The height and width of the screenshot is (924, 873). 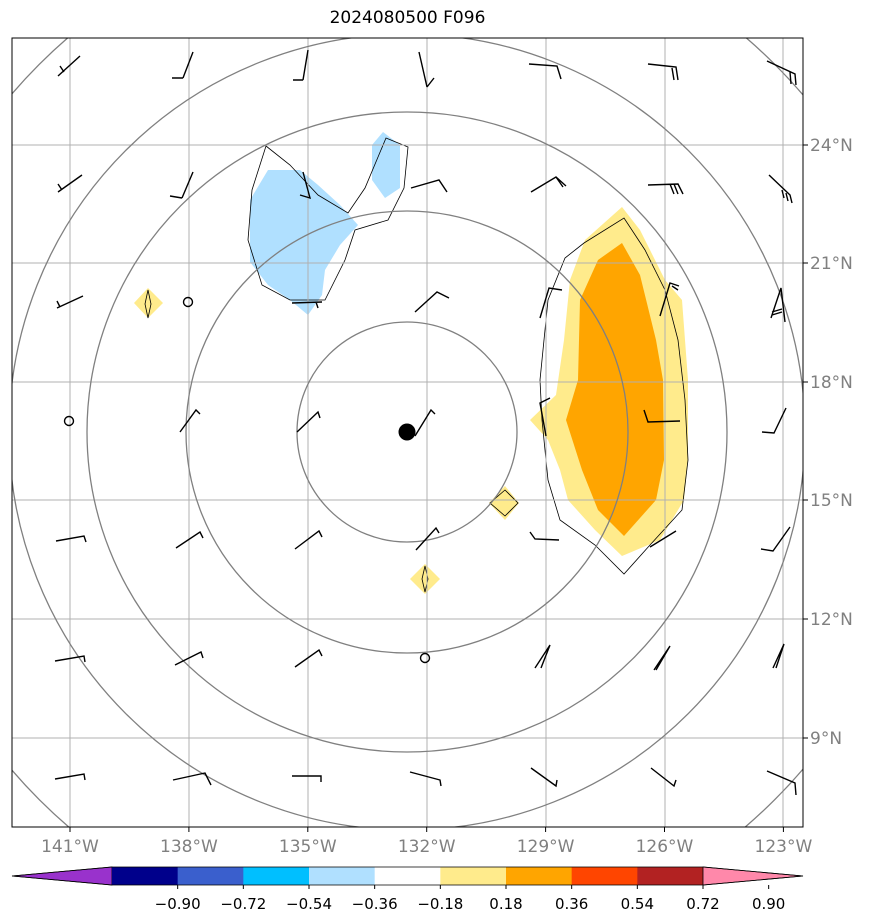 I want to click on lon-tick-label: 138°W, so click(x=189, y=847).